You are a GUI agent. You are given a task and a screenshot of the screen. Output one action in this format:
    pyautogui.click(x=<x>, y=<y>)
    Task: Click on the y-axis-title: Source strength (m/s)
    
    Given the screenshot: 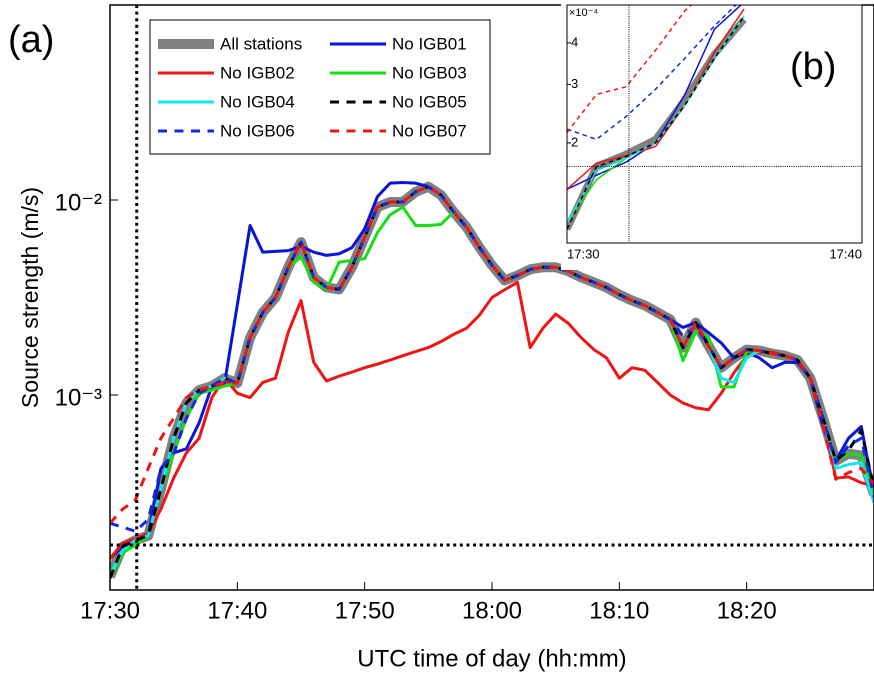 What is the action you would take?
    pyautogui.click(x=30, y=297)
    